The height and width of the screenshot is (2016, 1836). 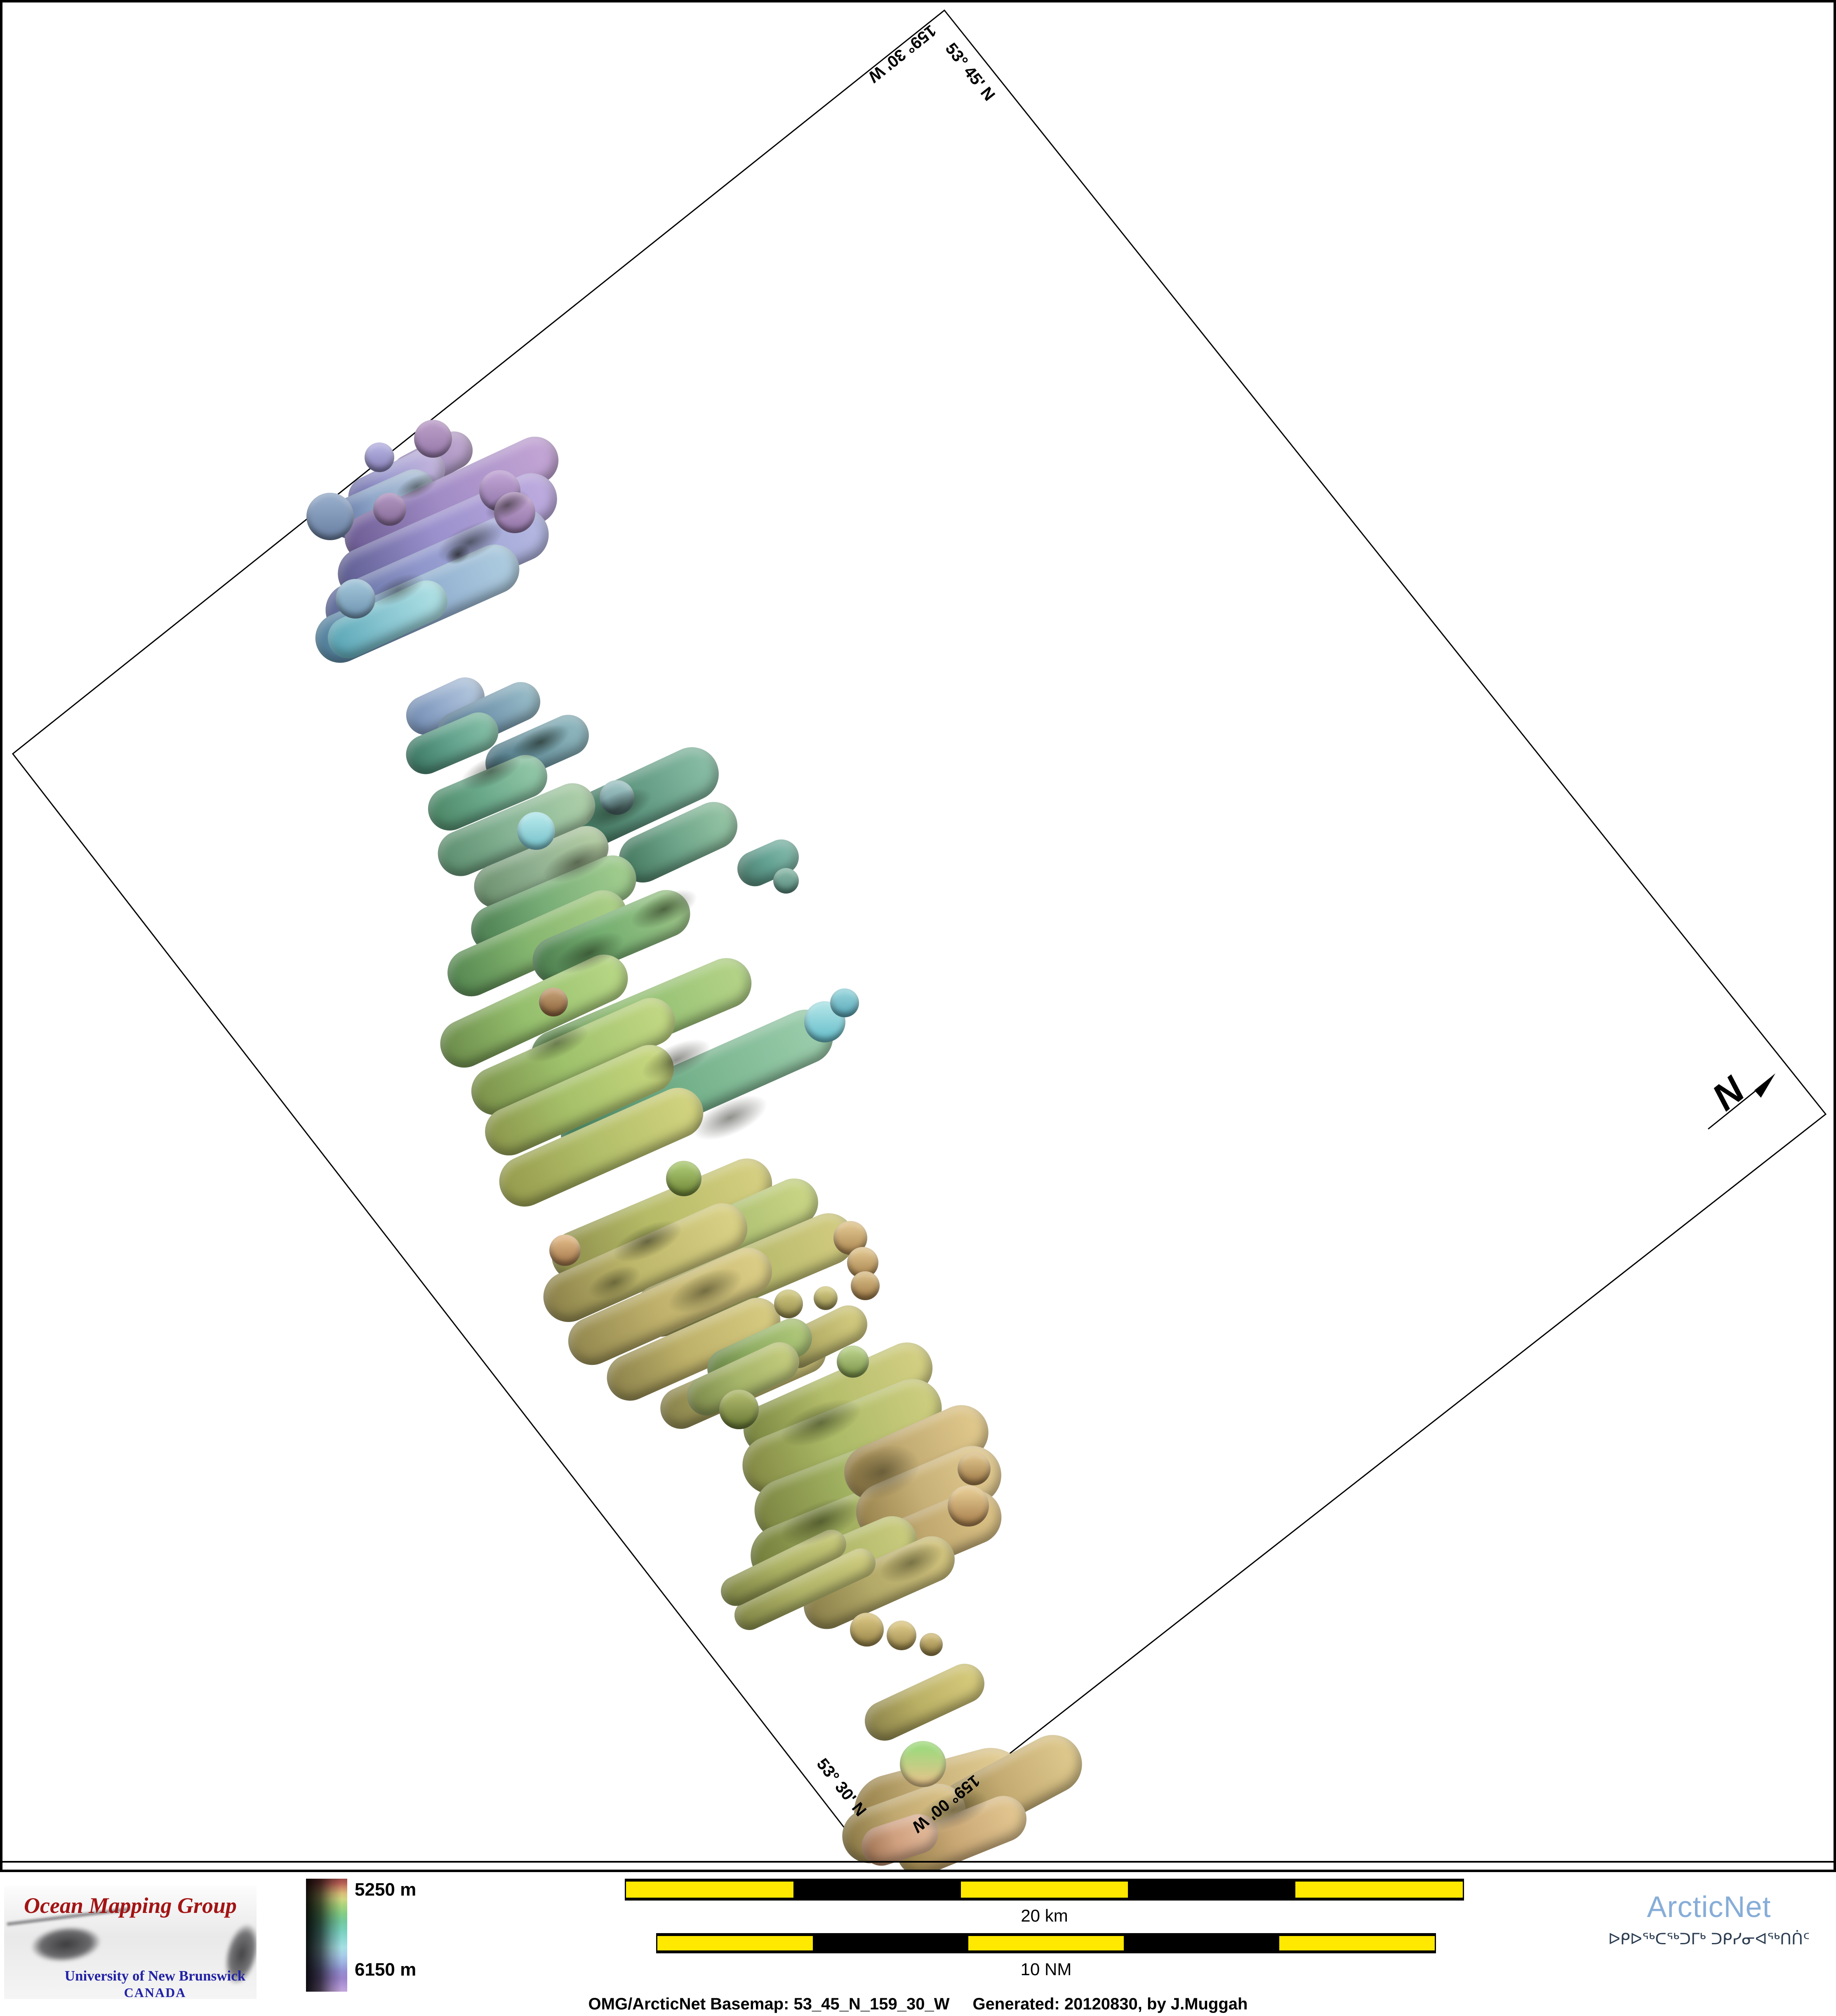 What do you see at coordinates (130, 1905) in the screenshot?
I see `omg-logo-title: Ocean Mapping Group` at bounding box center [130, 1905].